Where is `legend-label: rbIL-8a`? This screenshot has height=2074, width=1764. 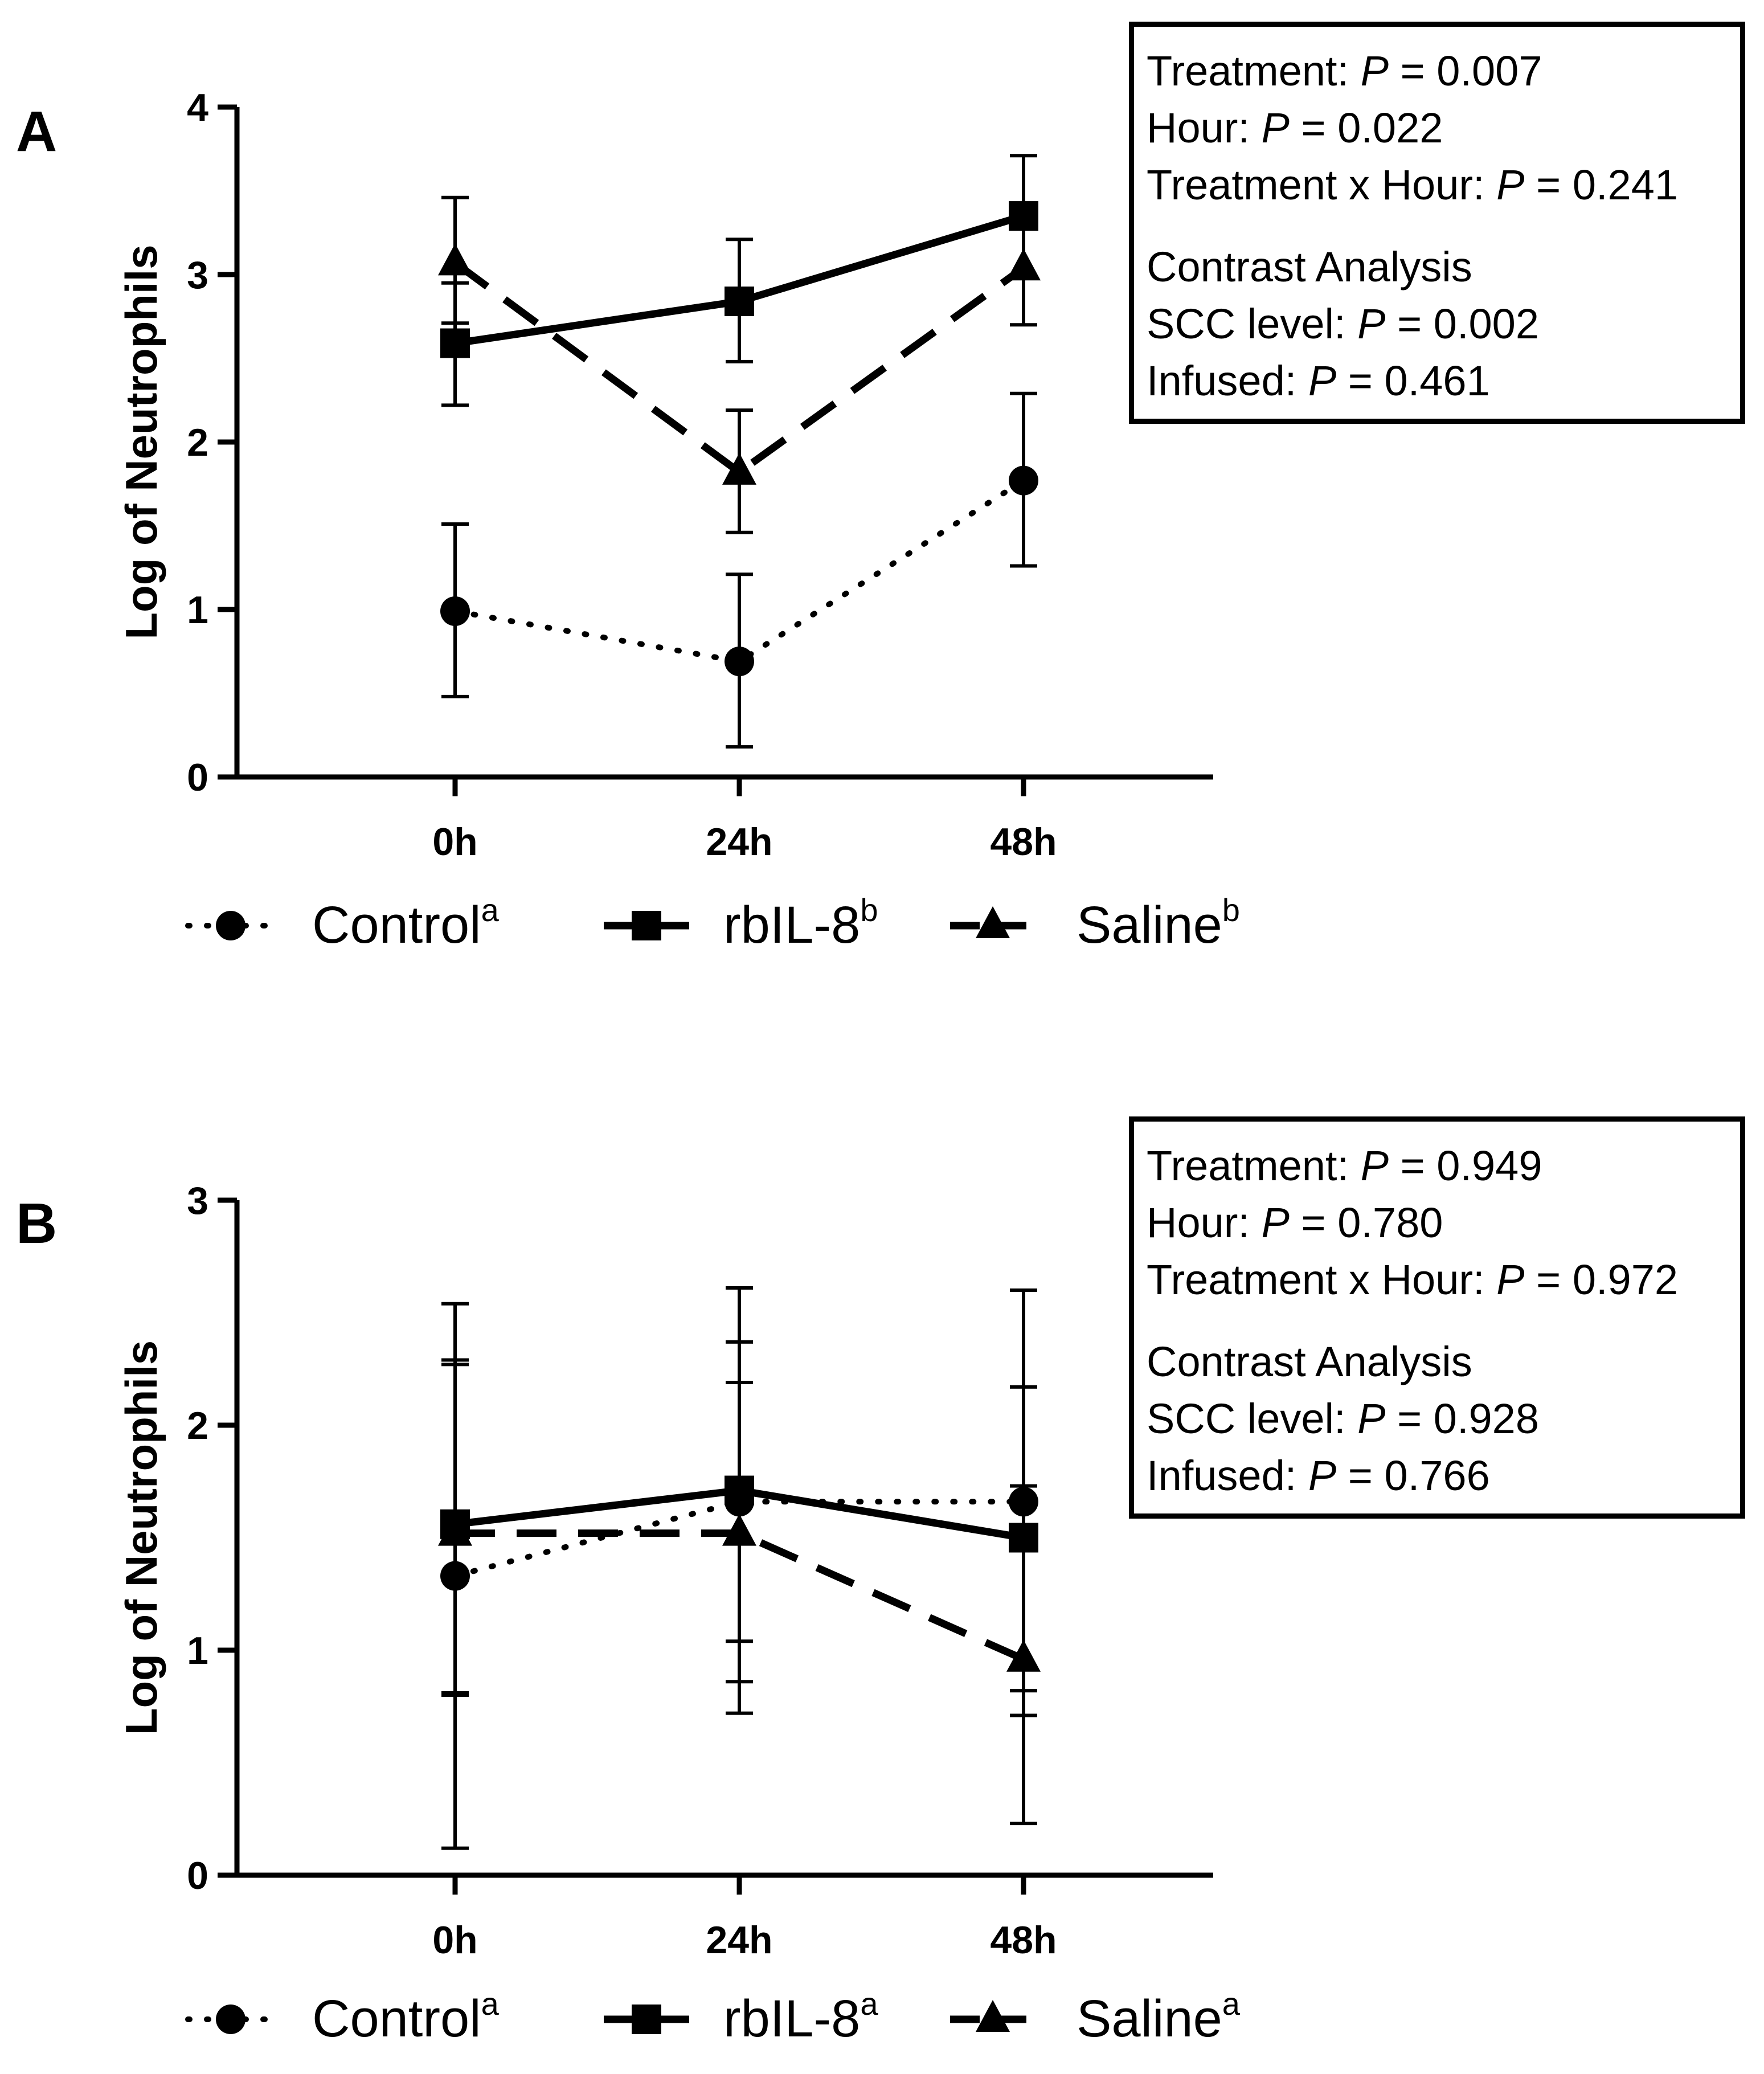 legend-label: rbIL-8a is located at coordinates (800, 2017).